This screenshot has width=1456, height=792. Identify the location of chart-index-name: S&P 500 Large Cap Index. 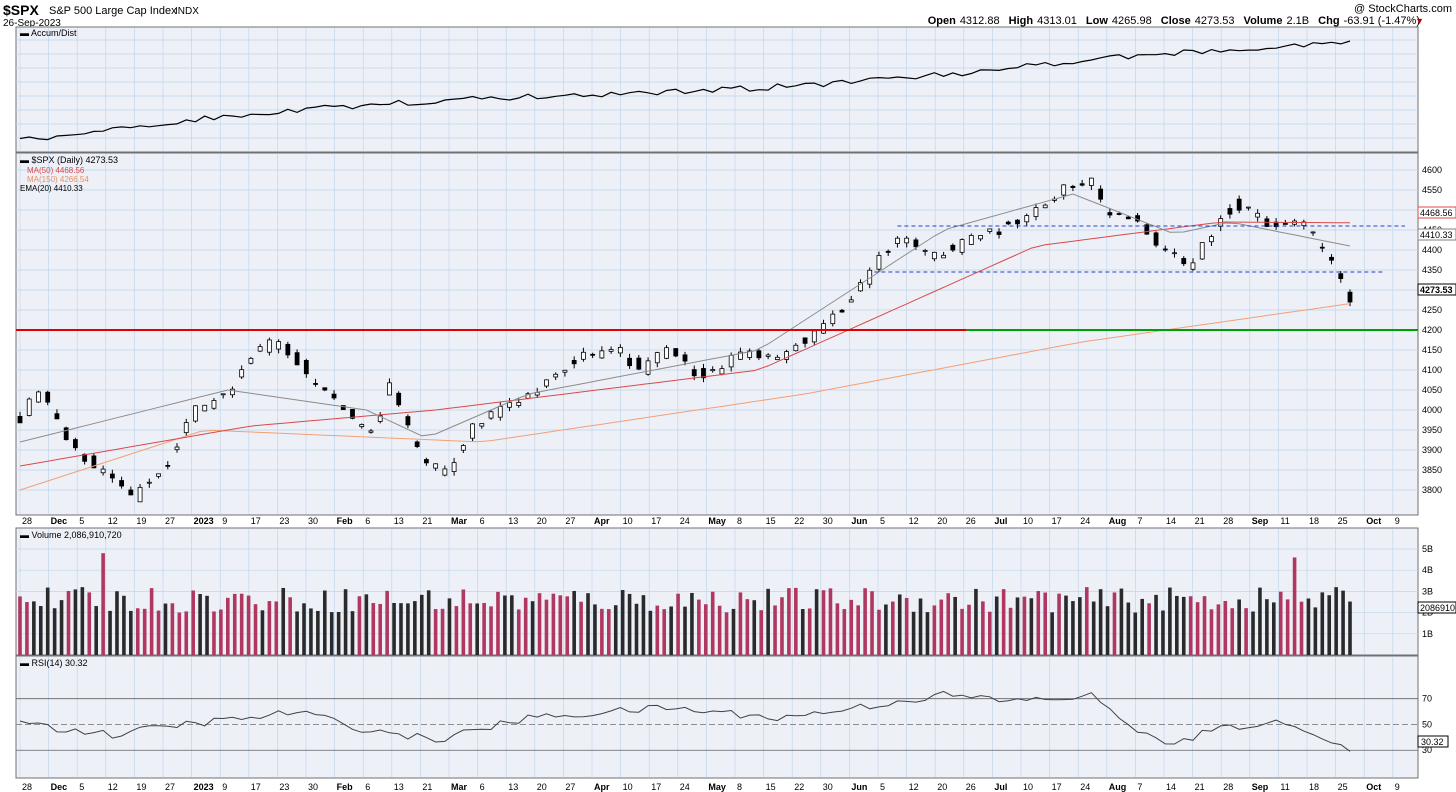
(113, 11).